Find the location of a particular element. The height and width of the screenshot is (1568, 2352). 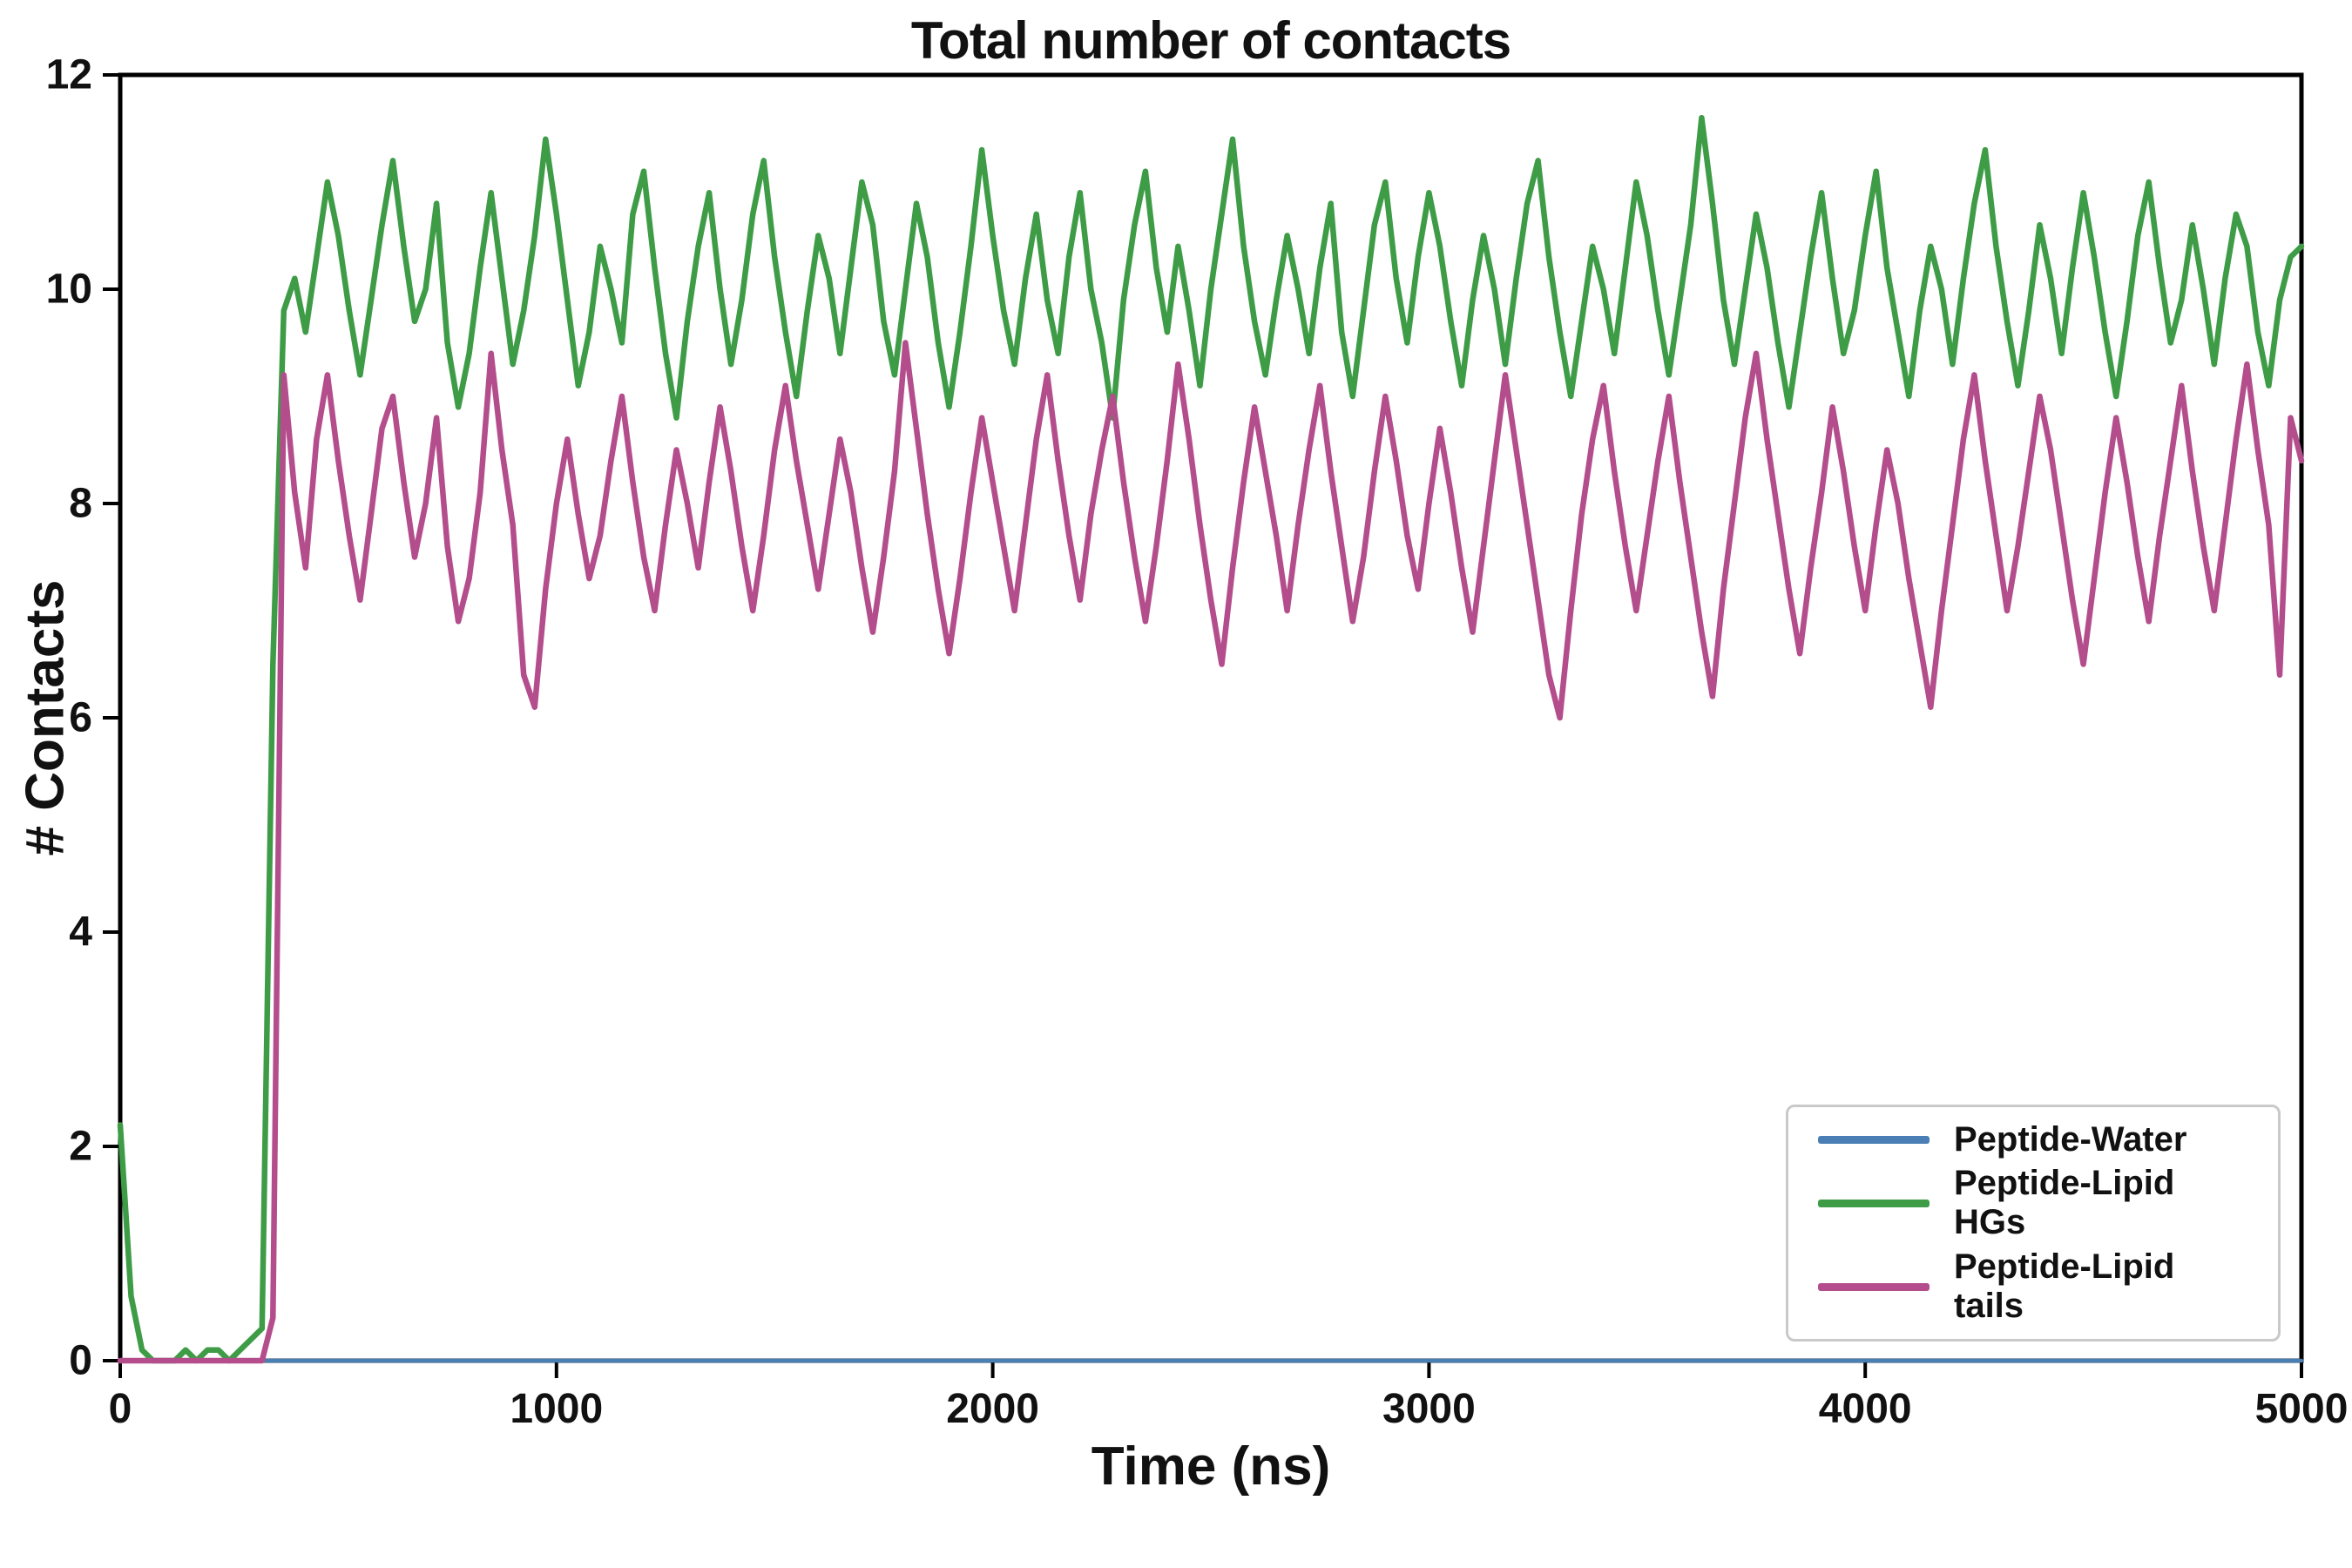

y-tick-label: 10 is located at coordinates (68, 289).